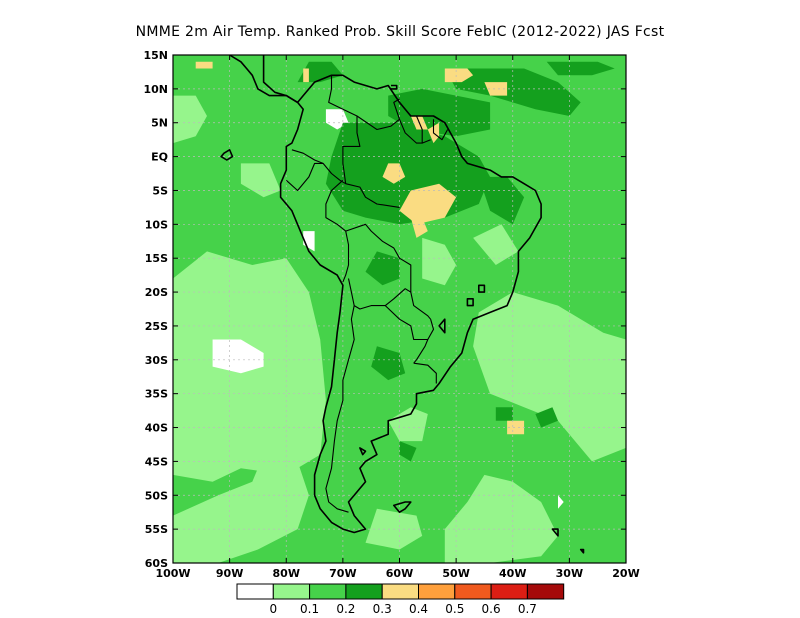  I want to click on lat-tick-label: 55S, so click(156, 529).